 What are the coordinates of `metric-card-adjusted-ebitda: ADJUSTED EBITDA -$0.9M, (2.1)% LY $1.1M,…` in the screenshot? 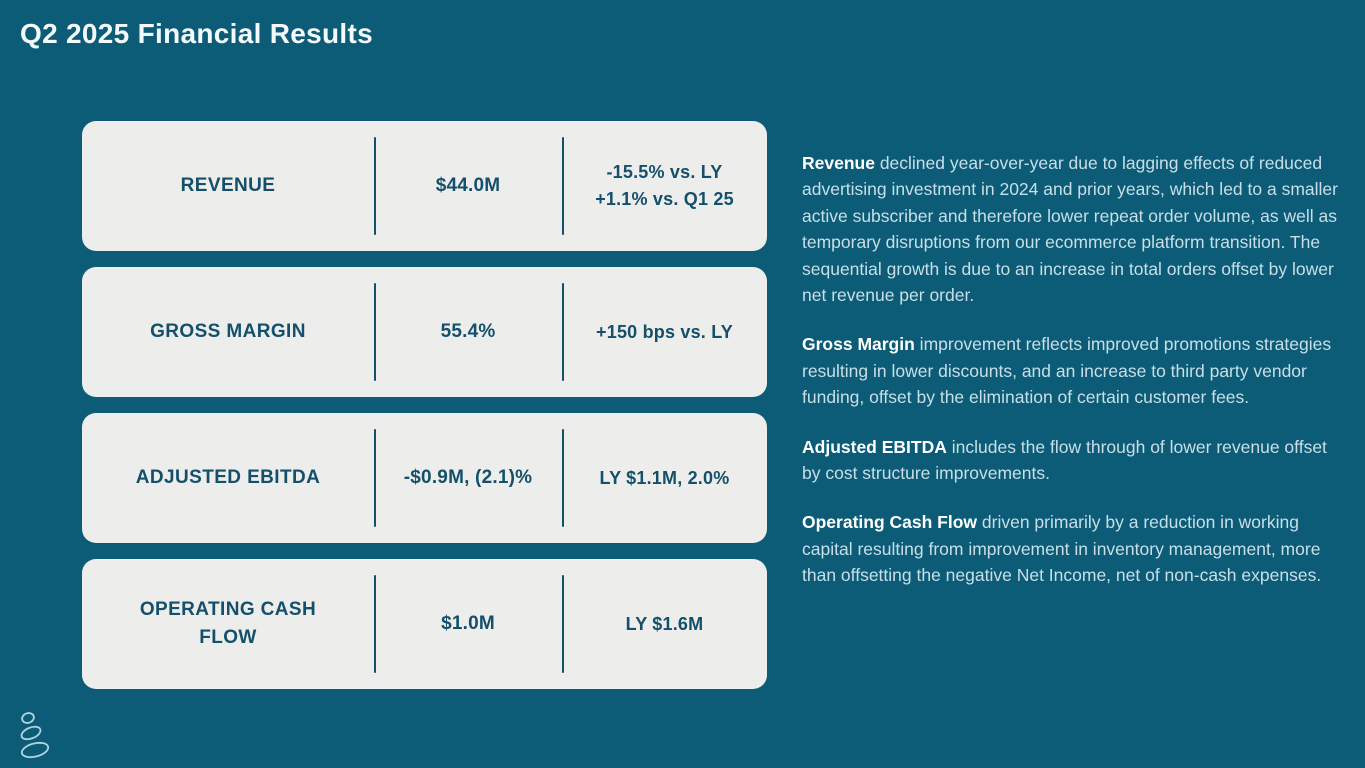 It's located at (424, 478).